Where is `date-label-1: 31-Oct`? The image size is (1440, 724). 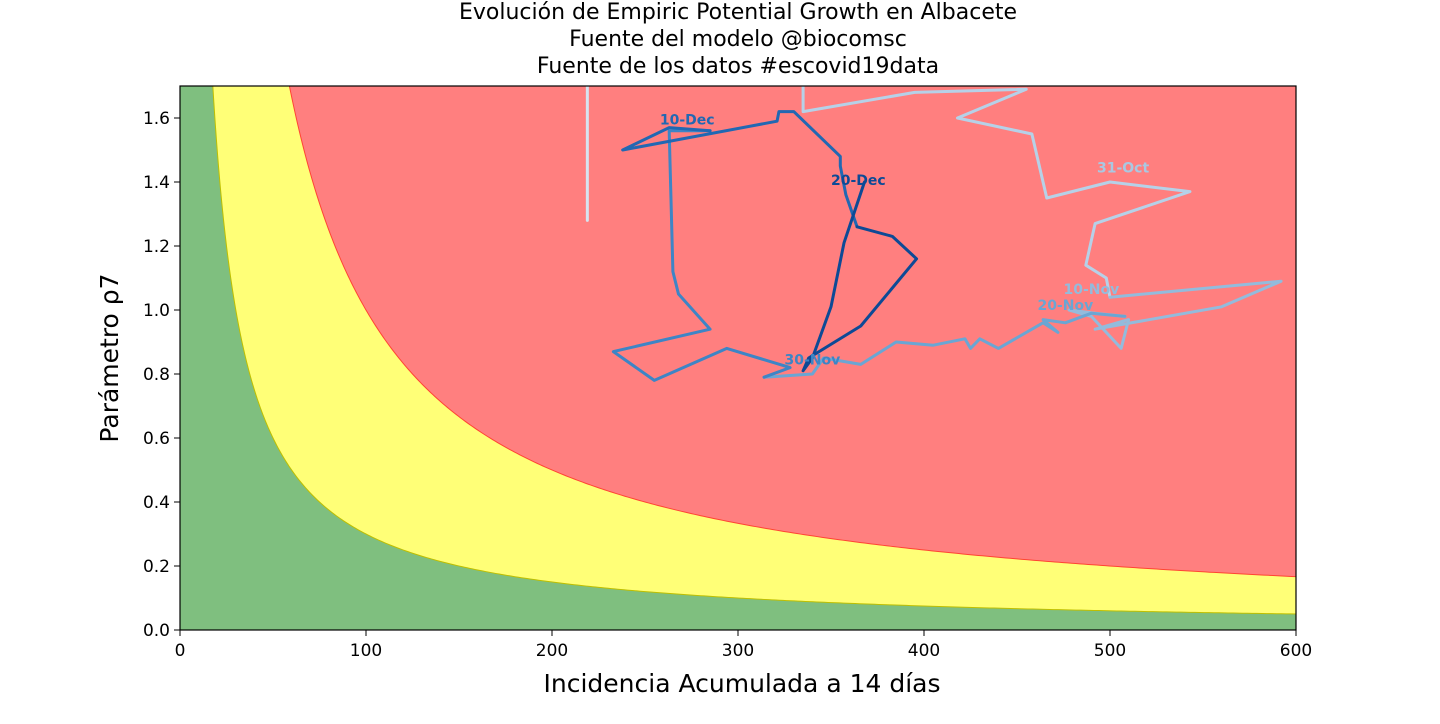
date-label-1: 31-Oct is located at coordinates (1123, 168).